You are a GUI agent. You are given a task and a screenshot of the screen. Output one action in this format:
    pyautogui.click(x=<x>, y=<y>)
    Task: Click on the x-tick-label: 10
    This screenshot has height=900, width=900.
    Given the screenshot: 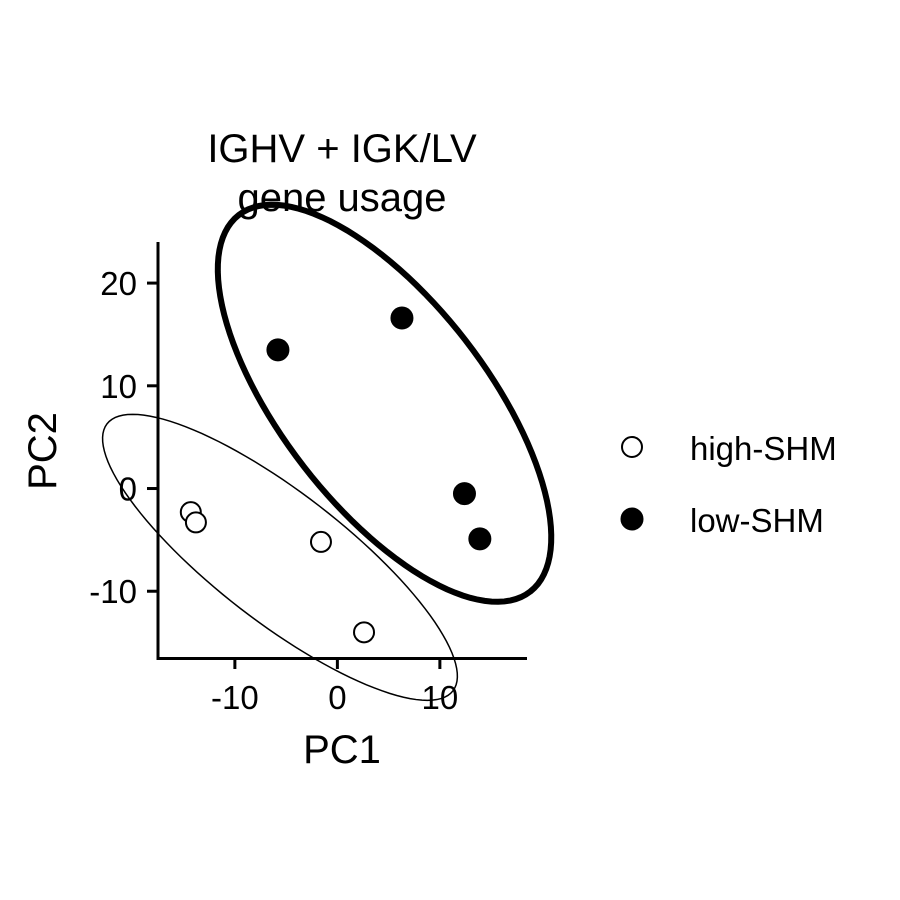 What is the action you would take?
    pyautogui.click(x=440, y=697)
    